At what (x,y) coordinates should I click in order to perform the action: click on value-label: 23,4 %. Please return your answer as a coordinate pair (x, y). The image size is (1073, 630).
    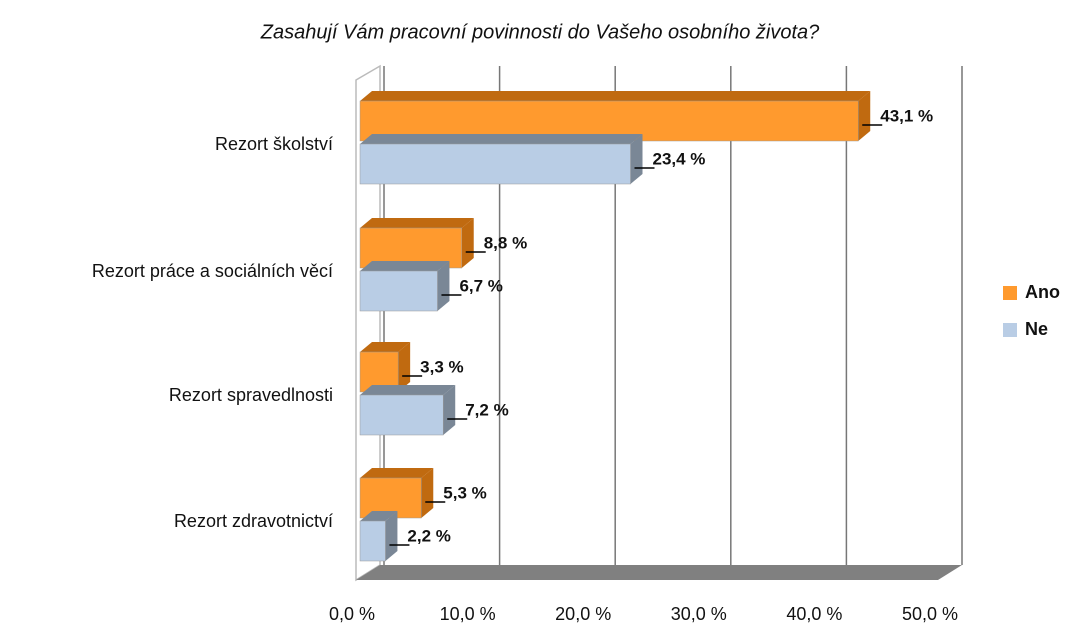
    Looking at the image, I should click on (679, 158).